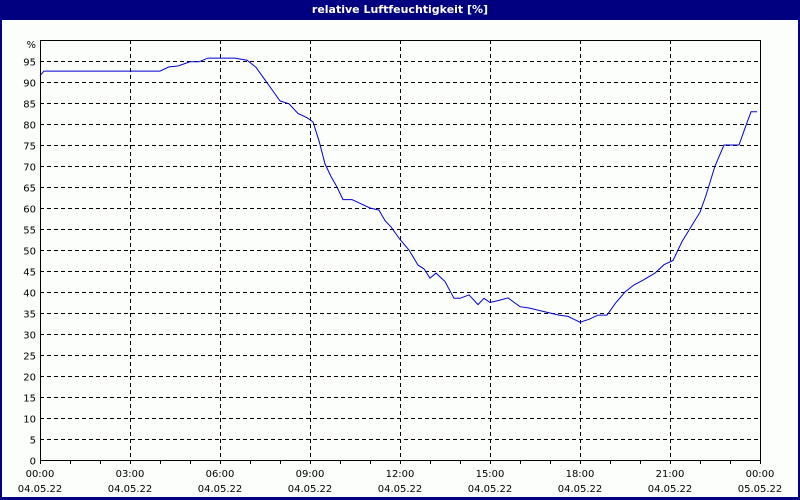 This screenshot has height=500, width=800. I want to click on y-tick-label: 90, so click(29, 84).